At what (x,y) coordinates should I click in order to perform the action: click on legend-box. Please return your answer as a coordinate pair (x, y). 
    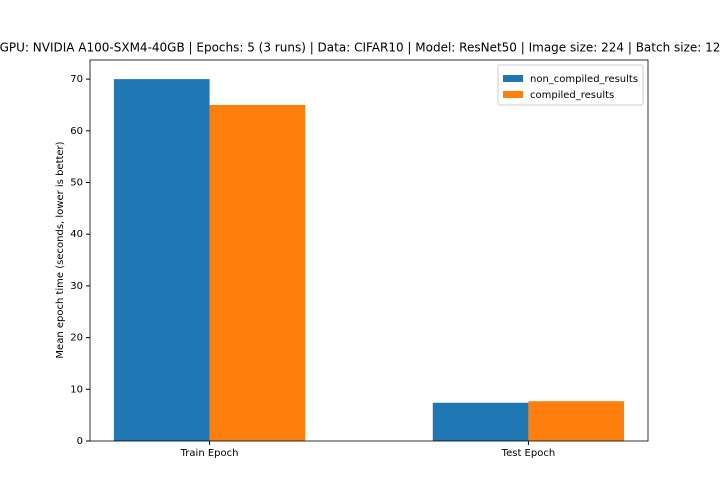
    Looking at the image, I should click on (570, 85).